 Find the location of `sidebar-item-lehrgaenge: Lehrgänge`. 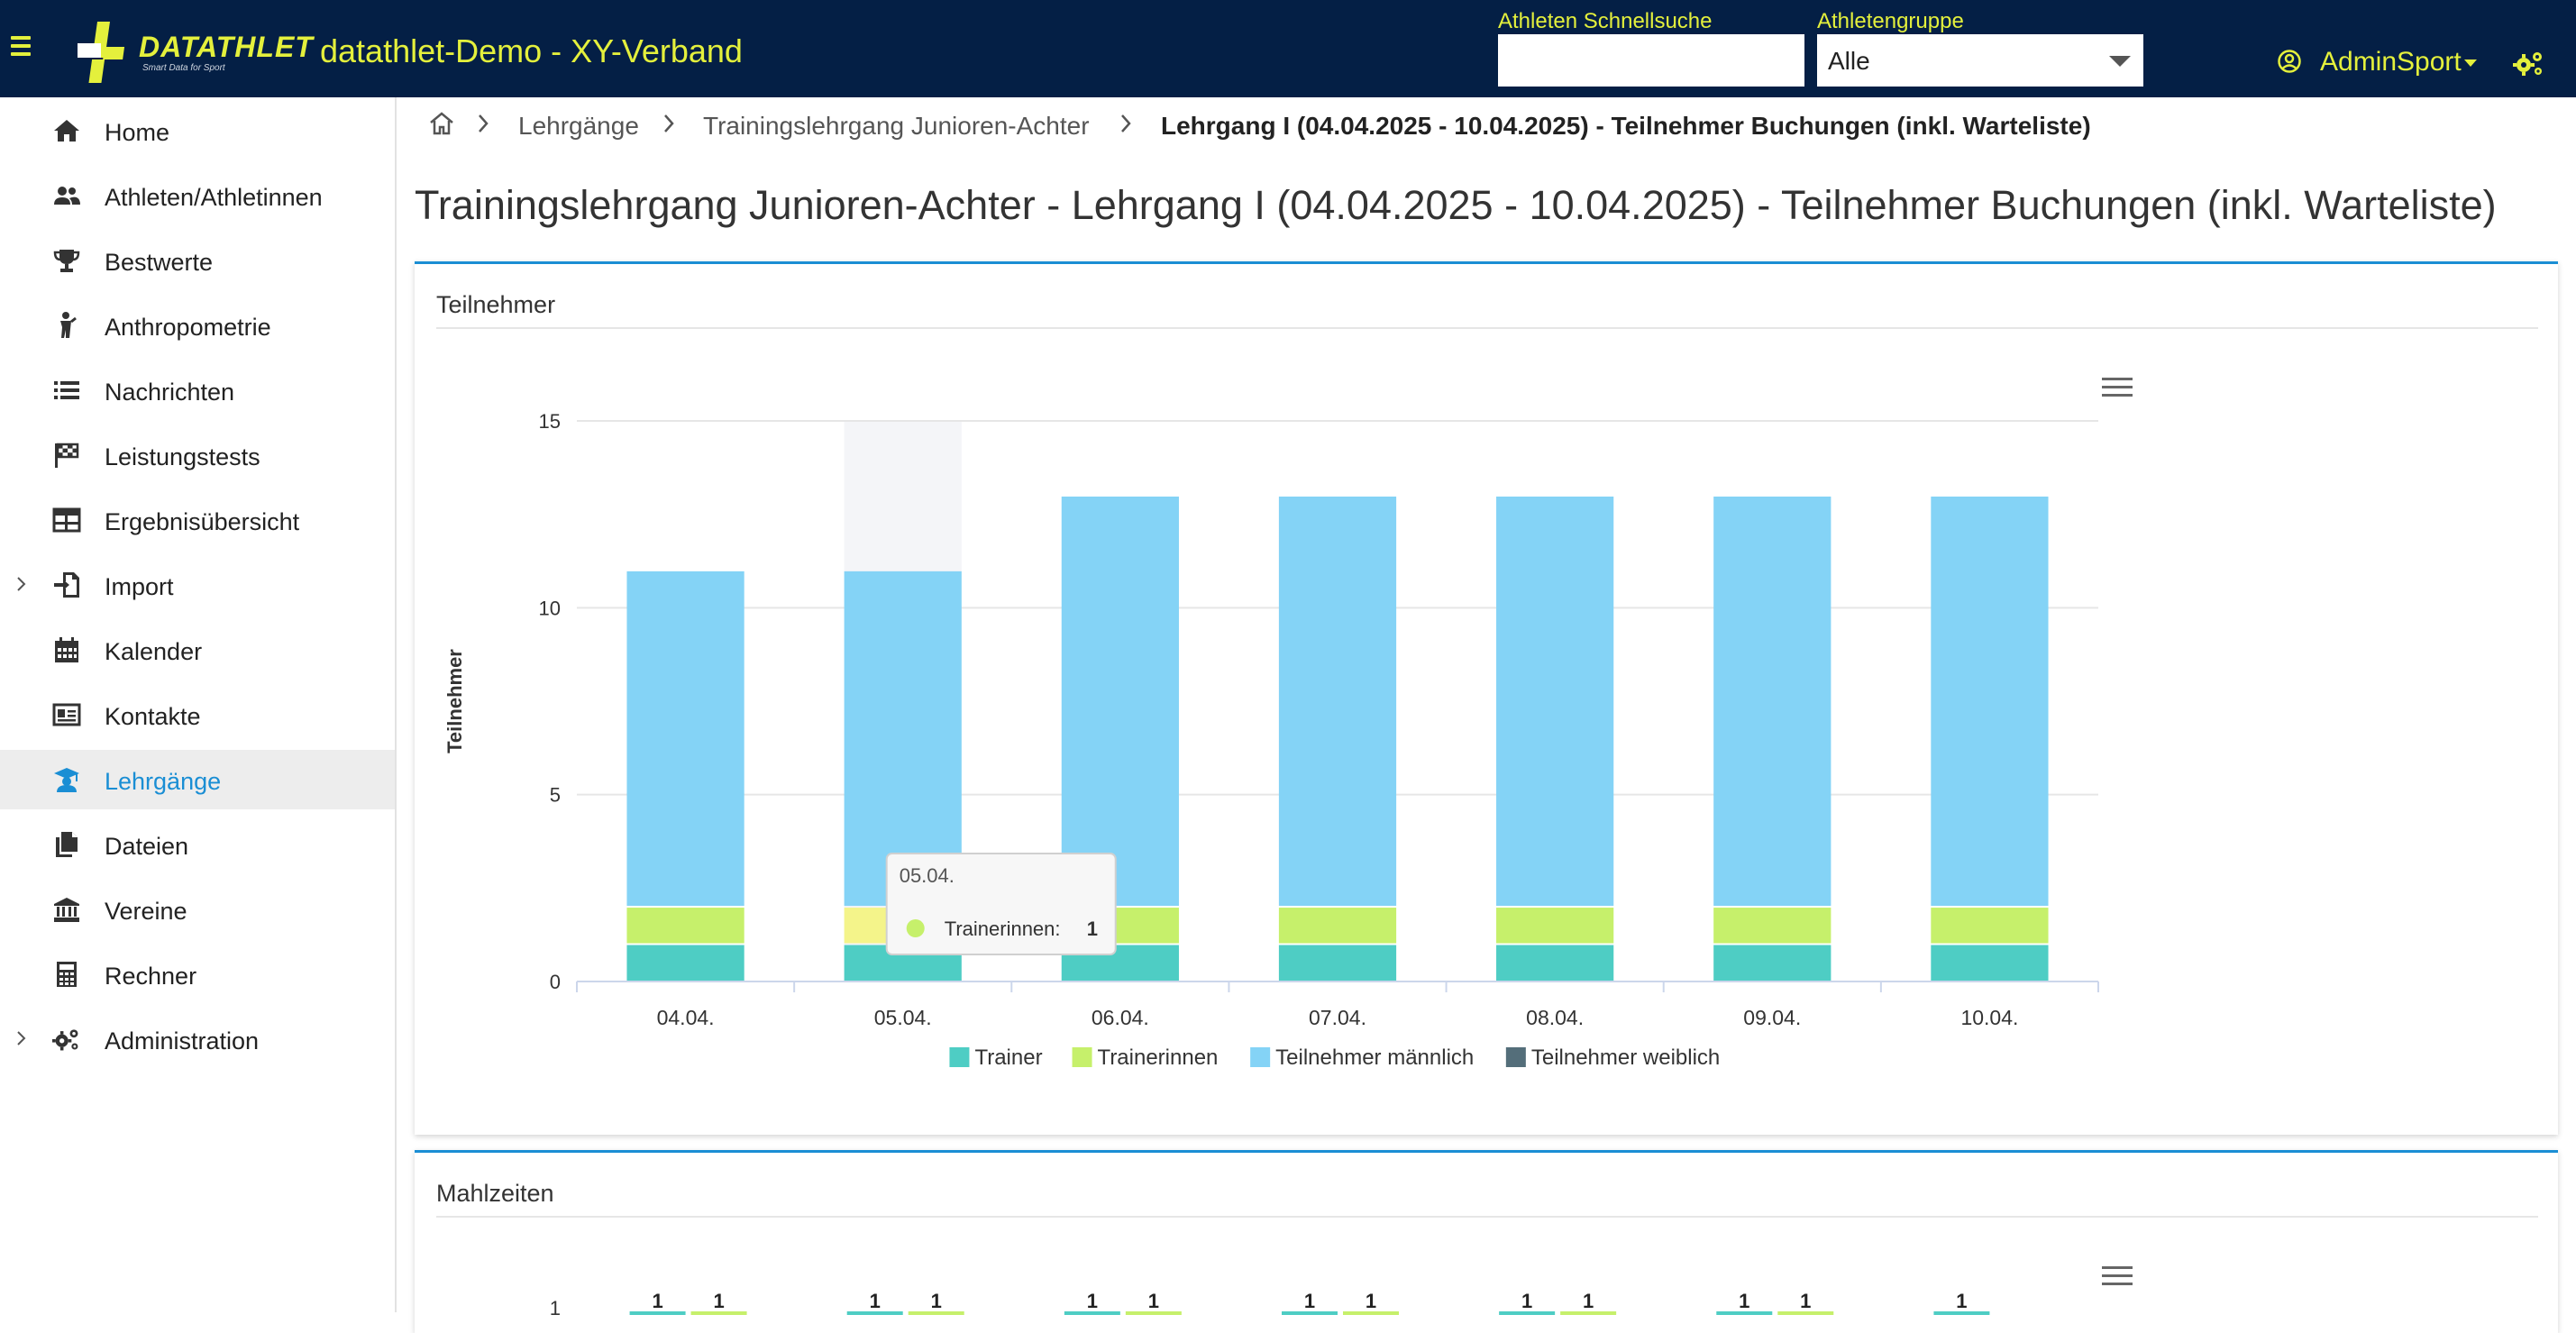

sidebar-item-lehrgaenge: Lehrgänge is located at coordinates (197, 779).